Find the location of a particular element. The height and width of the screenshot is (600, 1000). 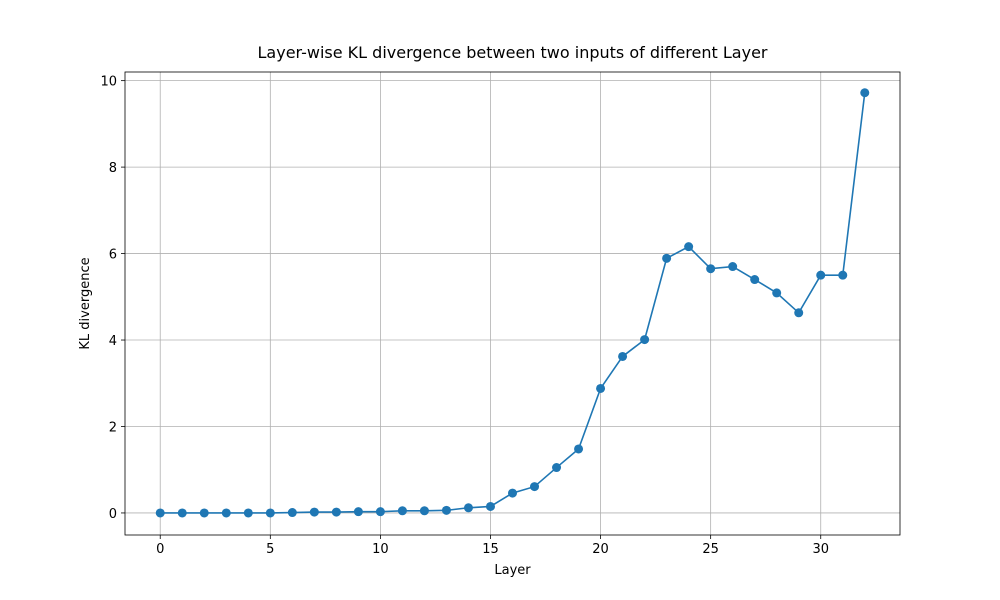

x-tick-label: 5 is located at coordinates (270, 549).